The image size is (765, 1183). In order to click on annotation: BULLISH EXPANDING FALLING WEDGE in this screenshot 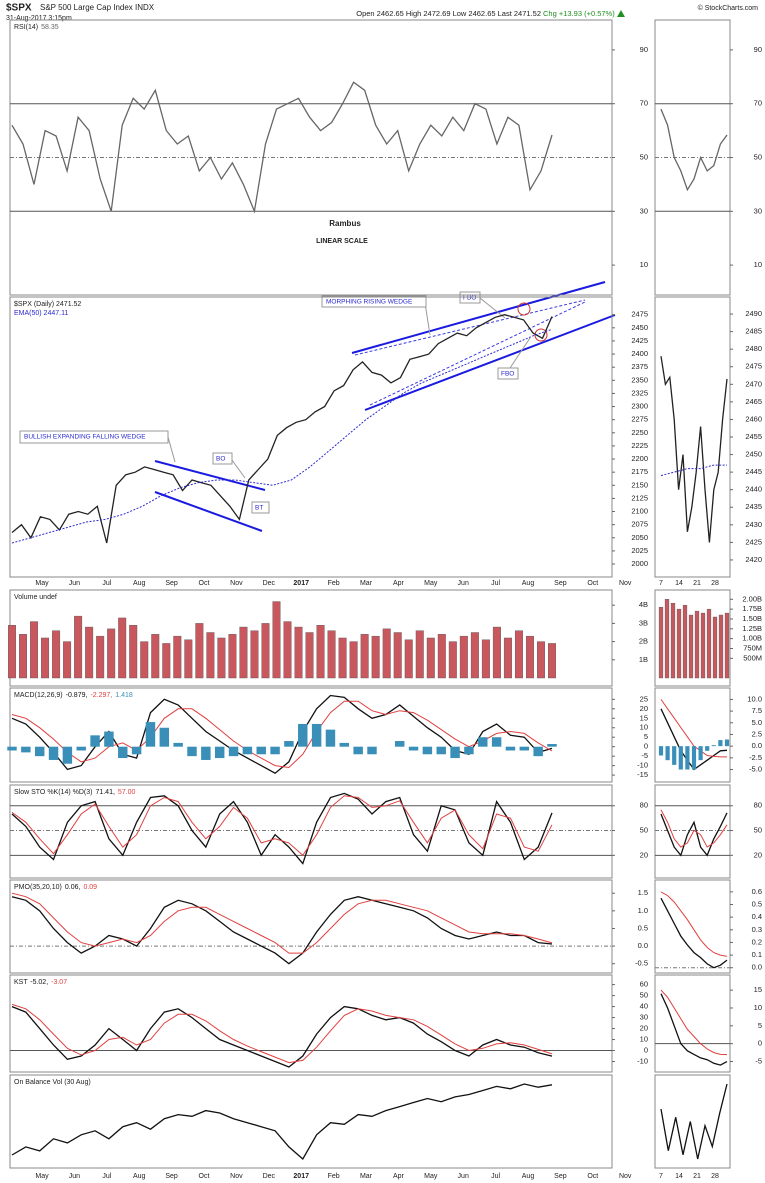, I will do `click(85, 437)`.